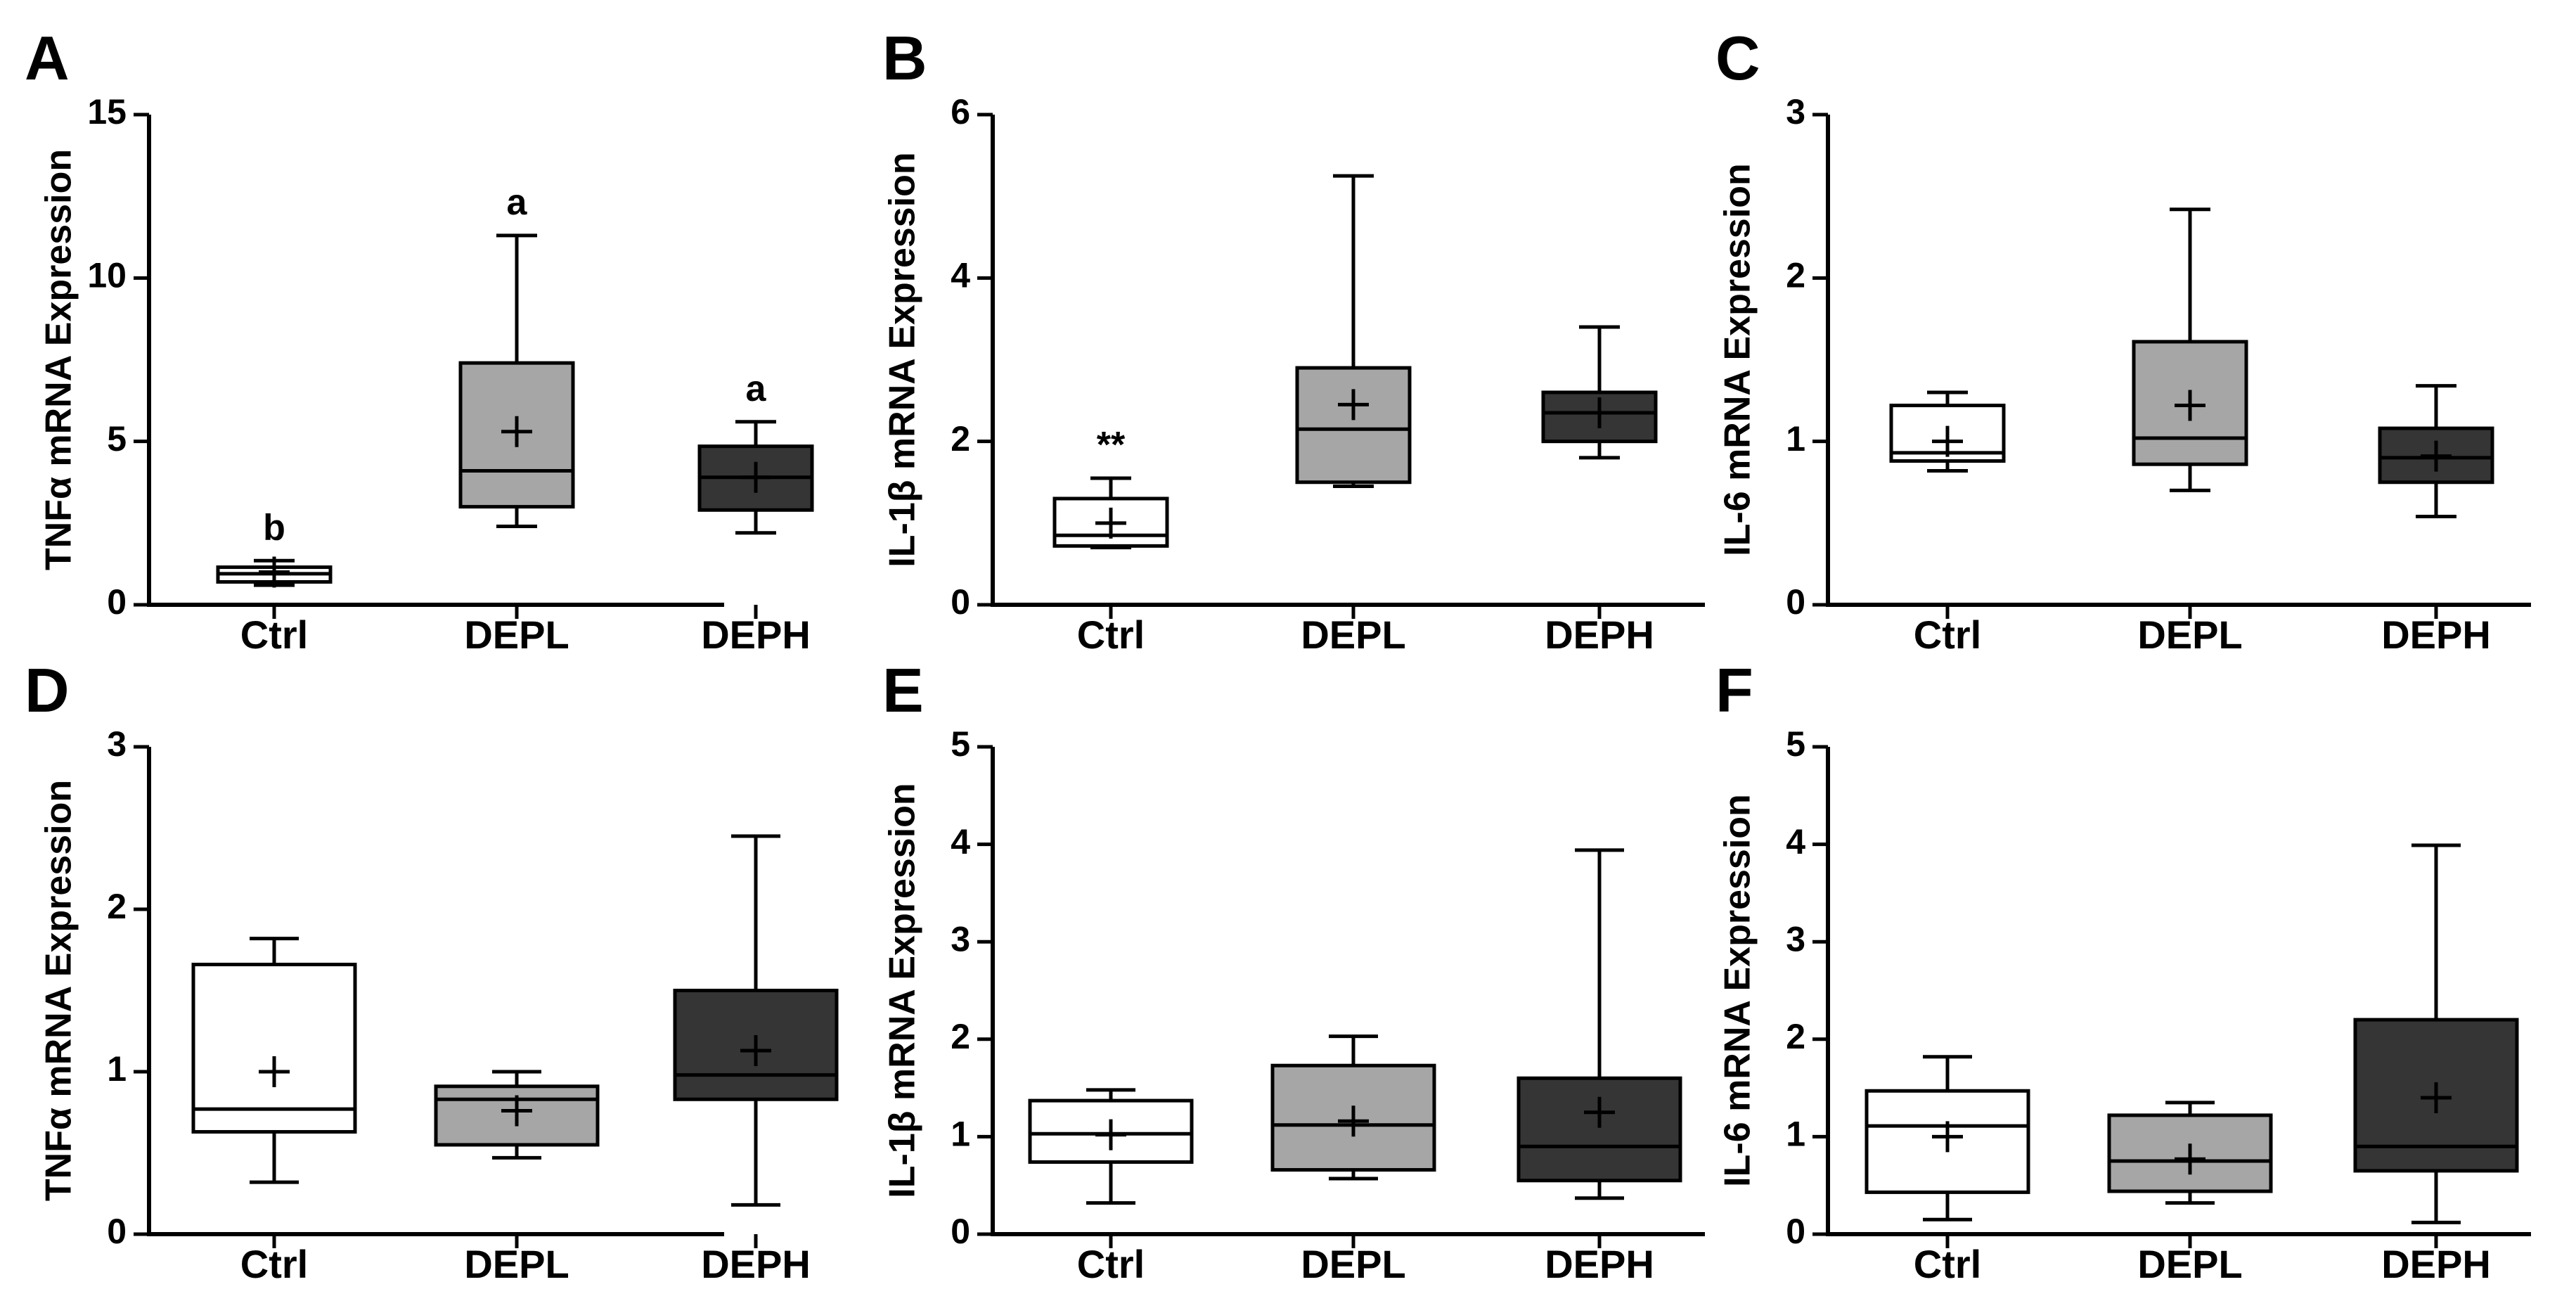  I want to click on significance-label: b, so click(274, 527).